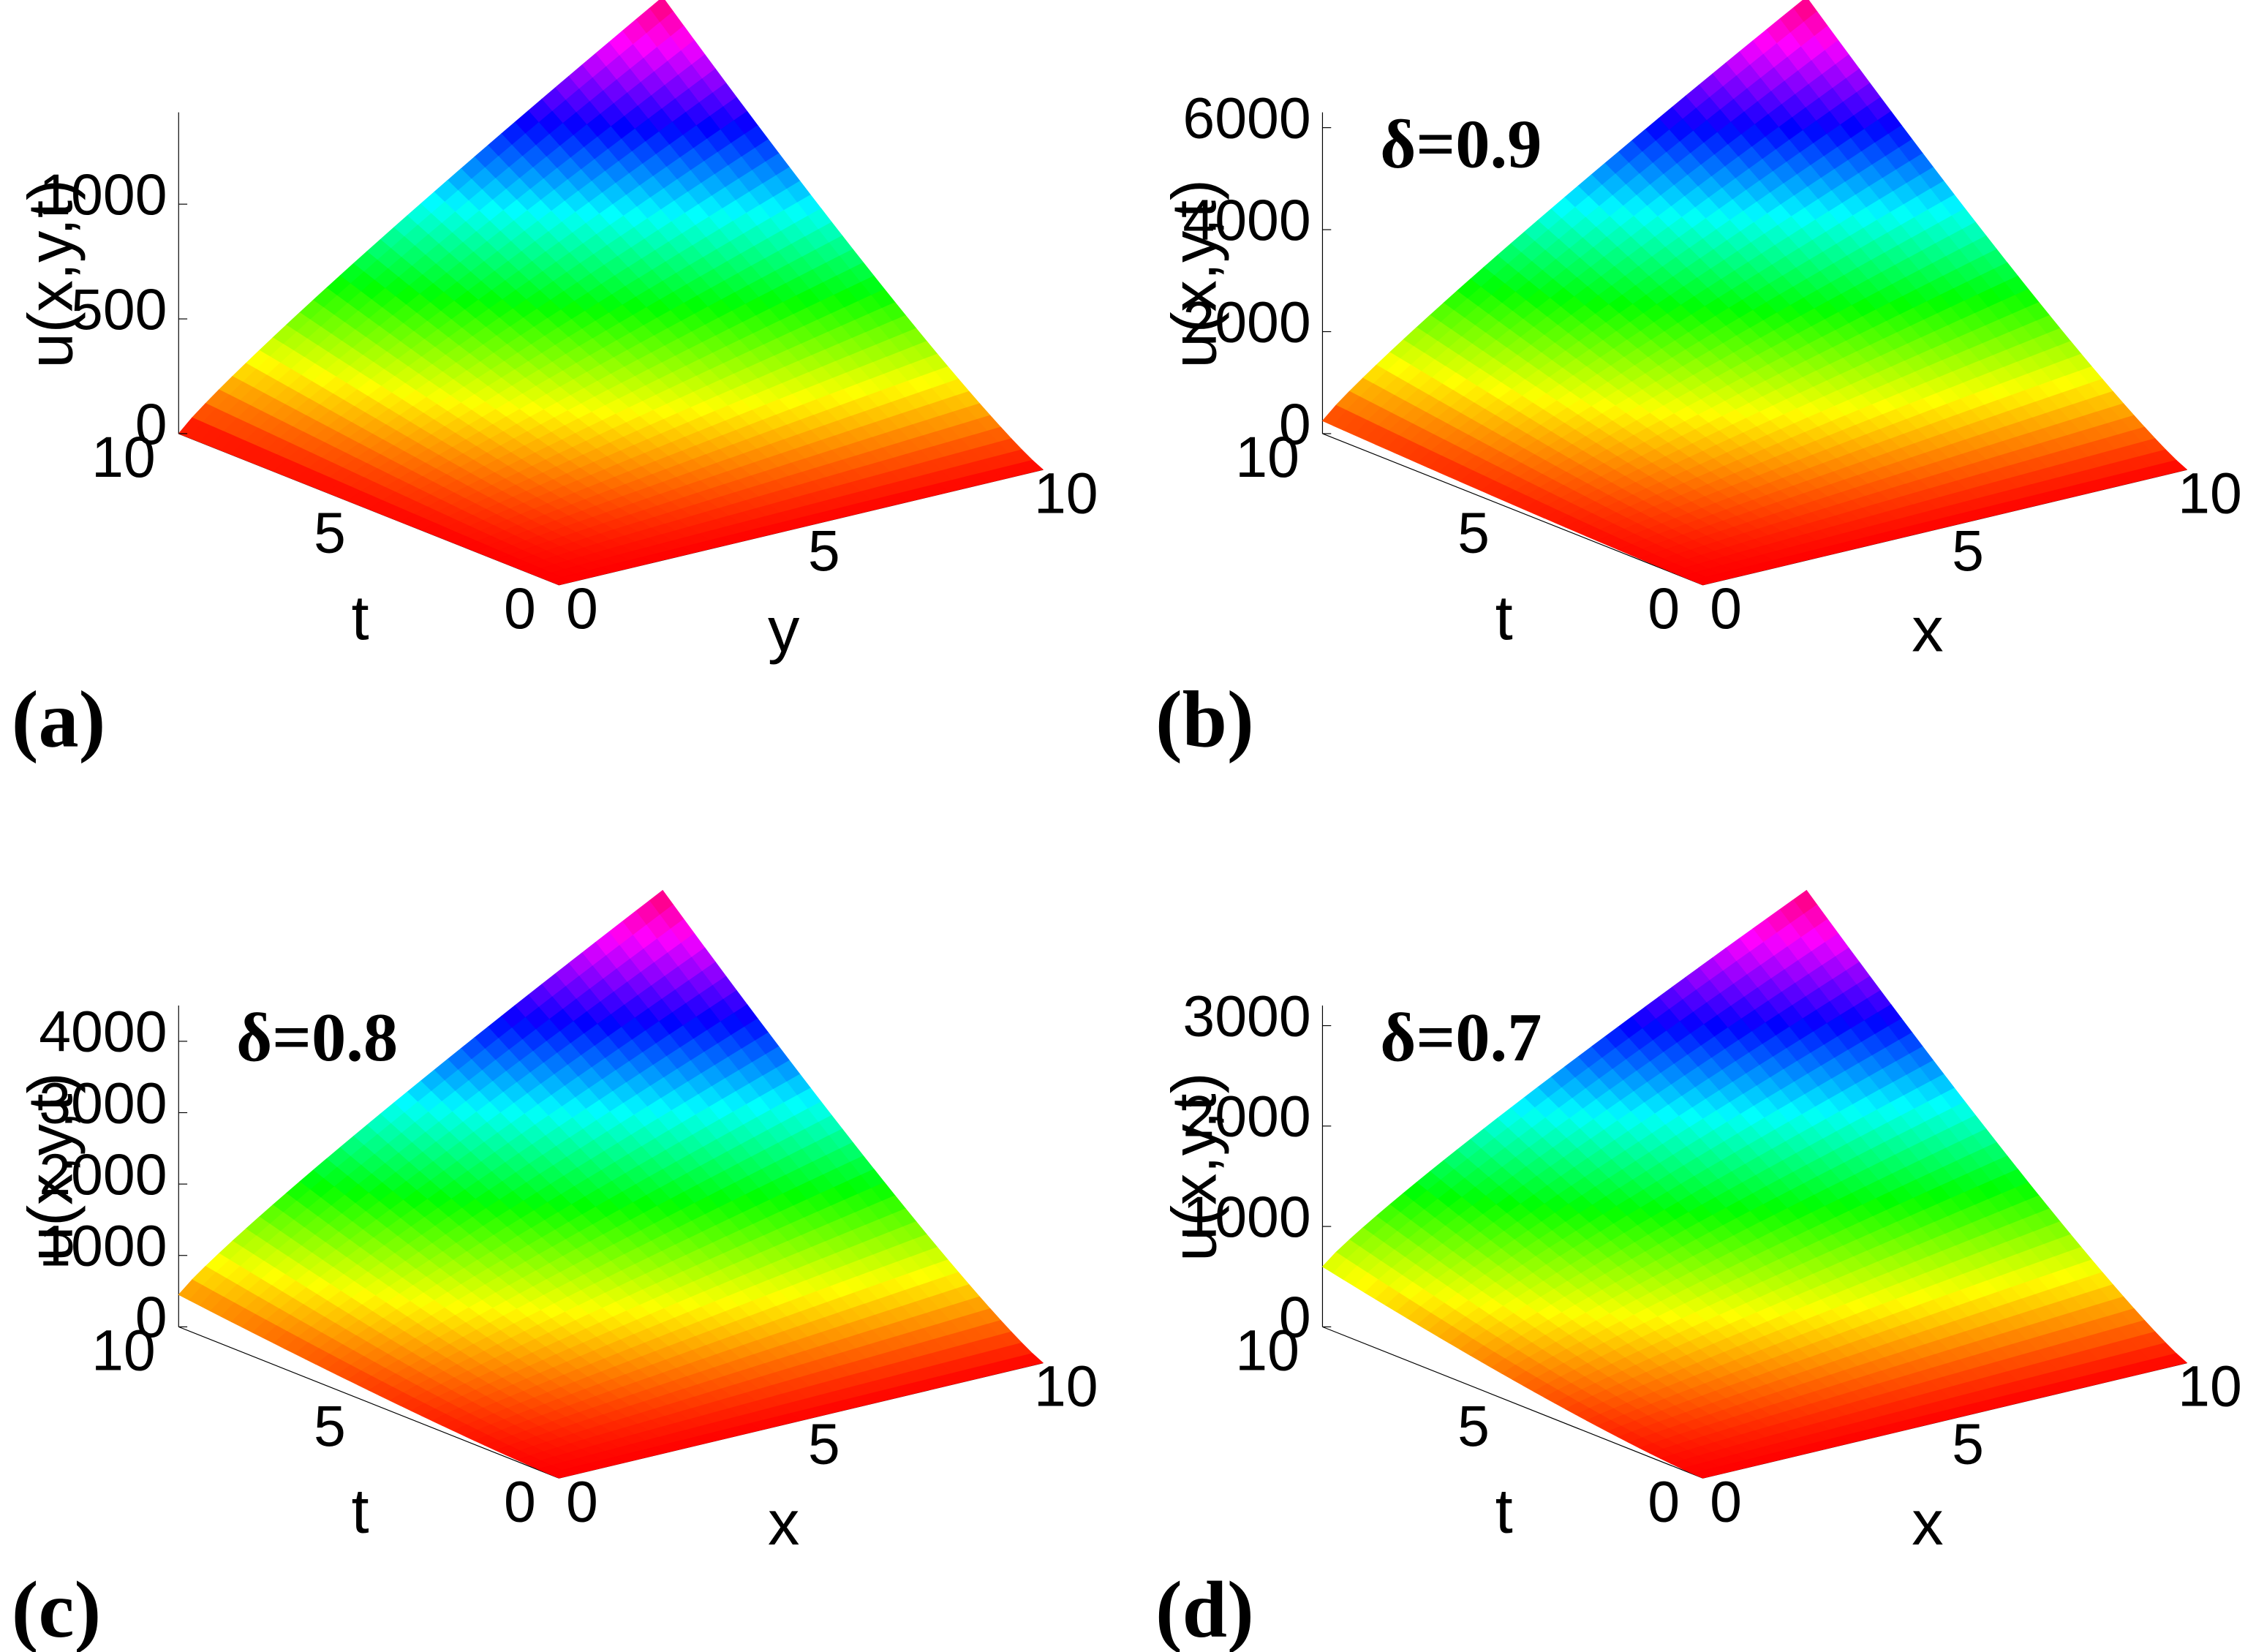  What do you see at coordinates (59, 718) in the screenshot?
I see `panel-label: (a)` at bounding box center [59, 718].